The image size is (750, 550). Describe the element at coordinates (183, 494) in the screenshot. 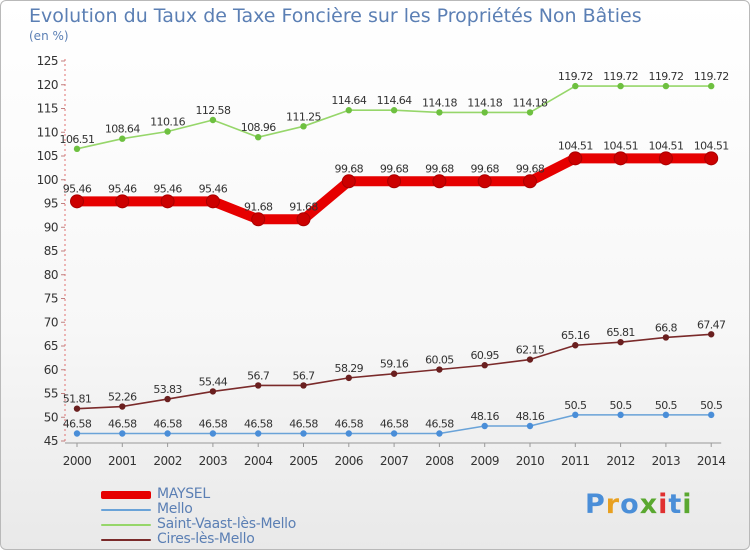

I see `legend-label: MAYSEL` at that location.